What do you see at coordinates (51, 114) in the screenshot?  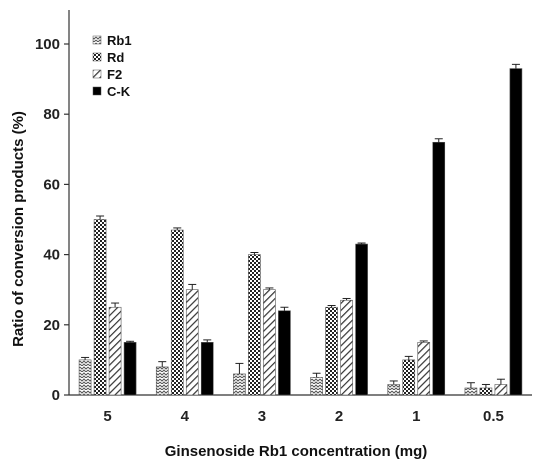 I see `y-tick-label: 80` at bounding box center [51, 114].